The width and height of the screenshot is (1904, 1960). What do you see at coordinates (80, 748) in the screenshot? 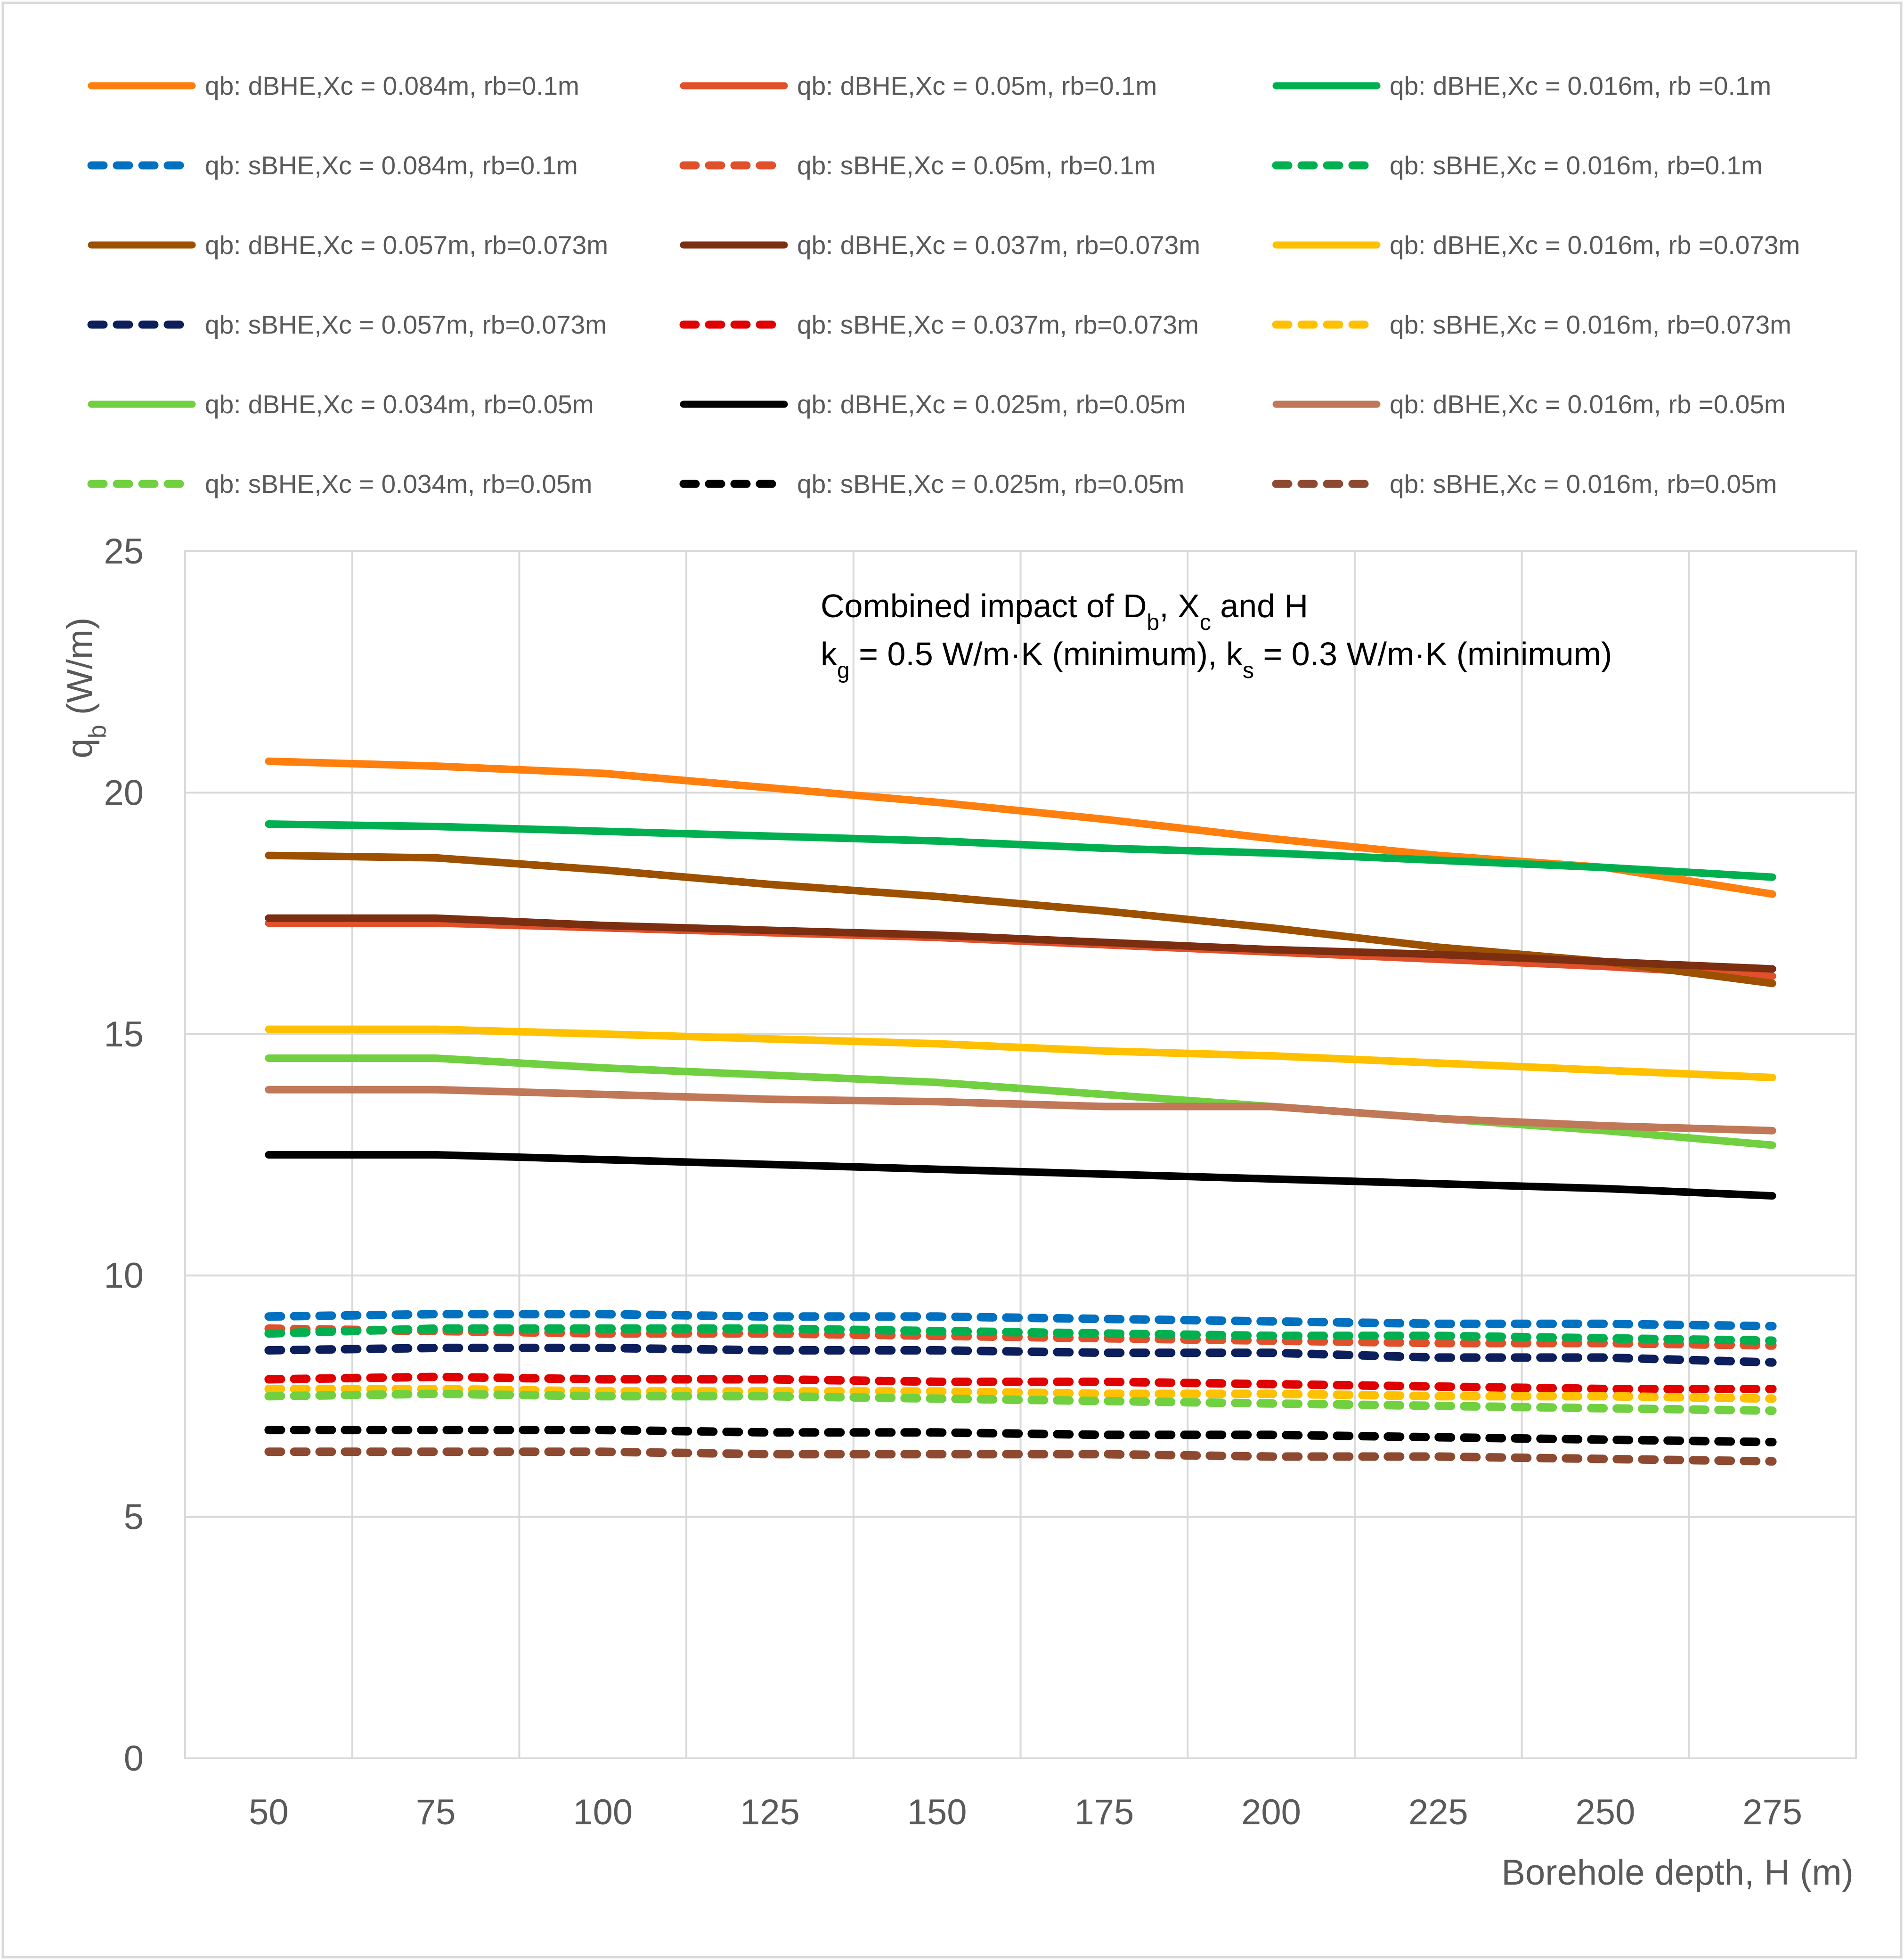
I see `y-axis-title-main: q` at bounding box center [80, 748].